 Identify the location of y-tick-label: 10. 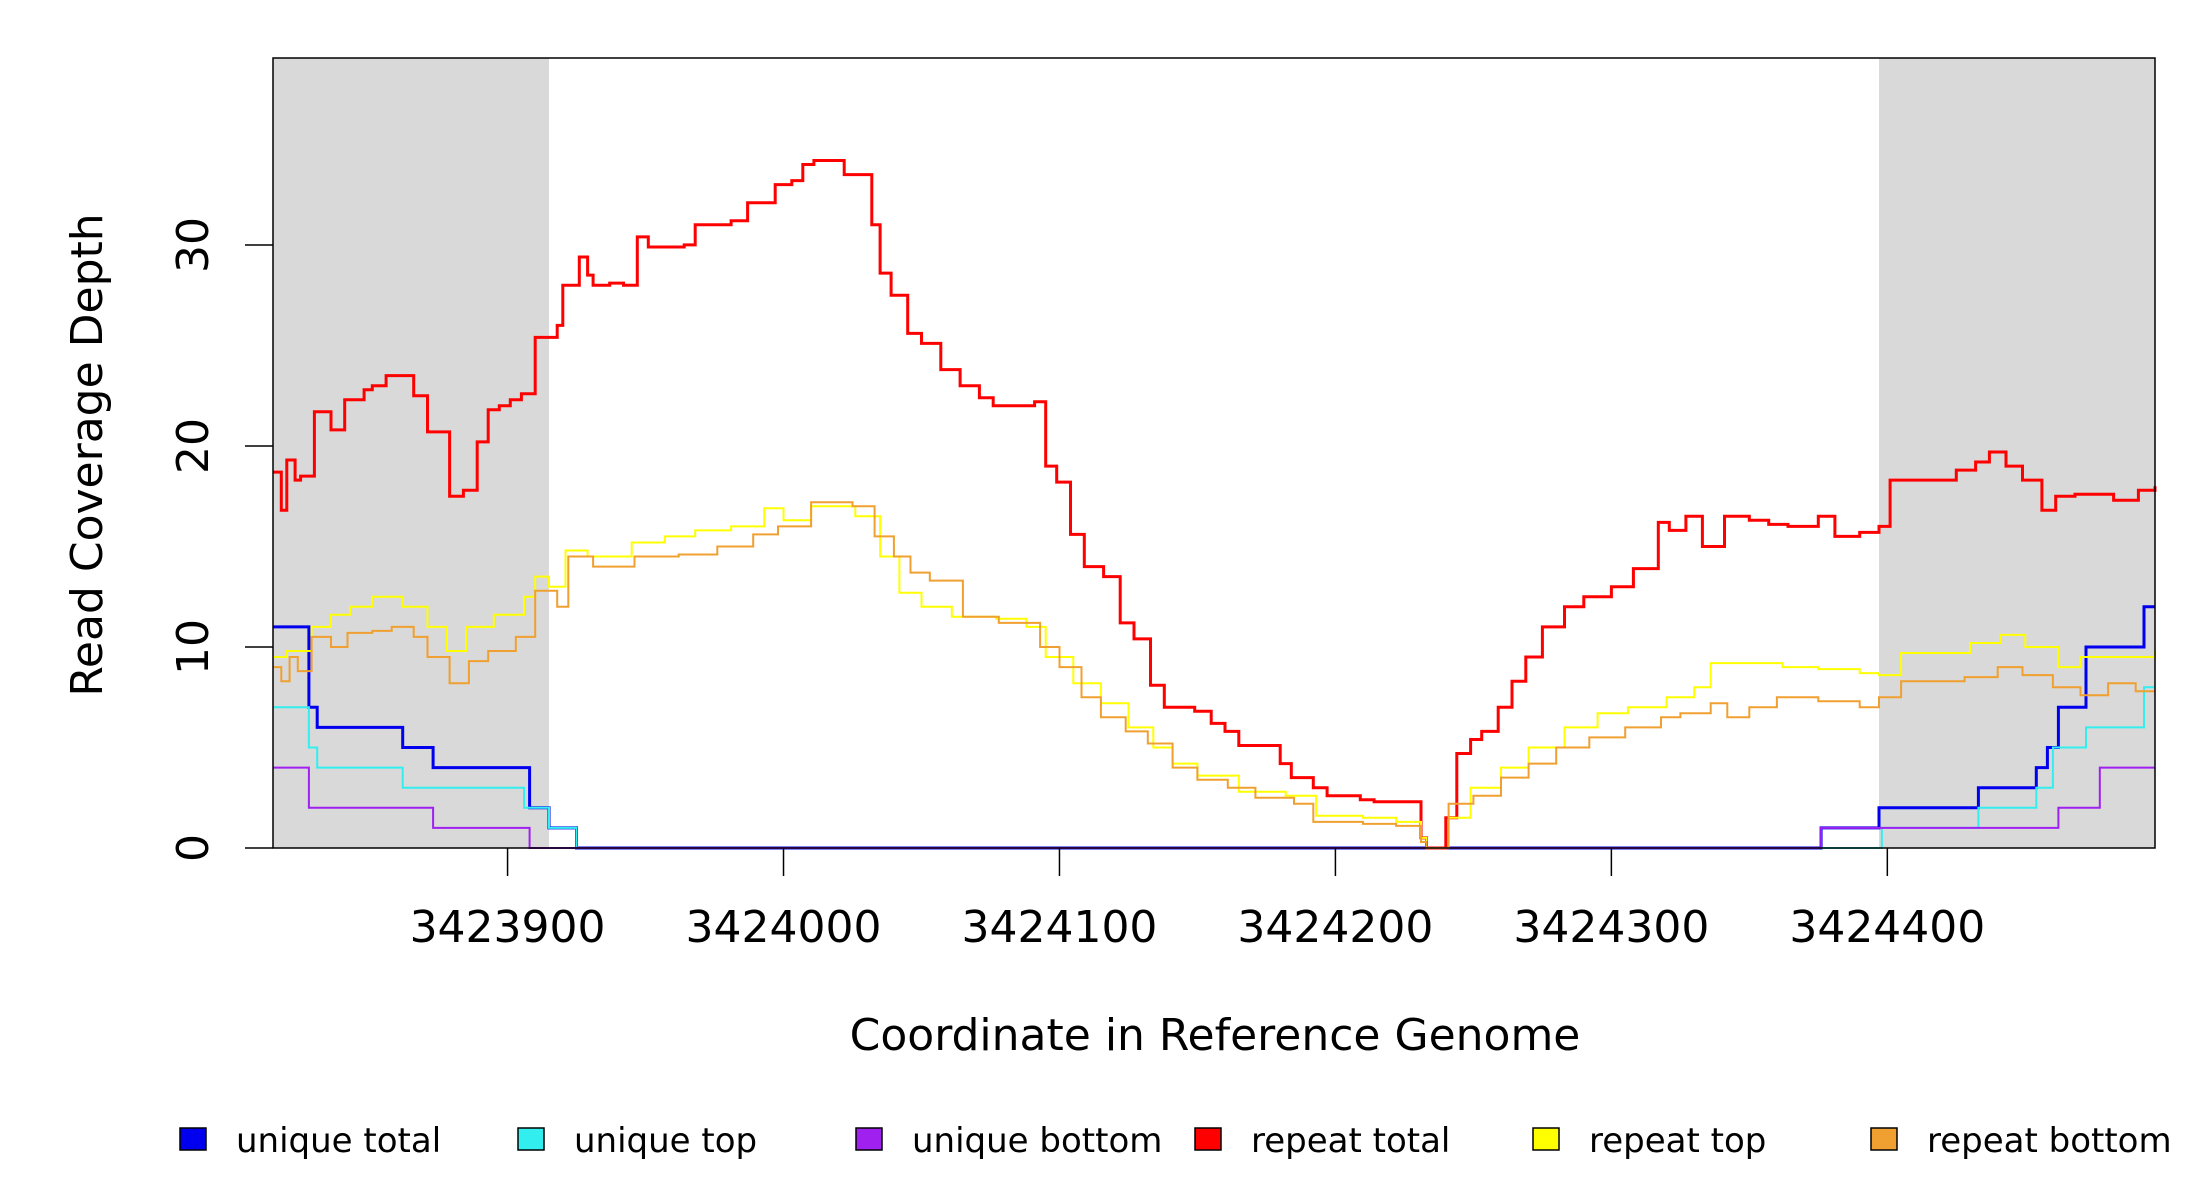
(193, 647).